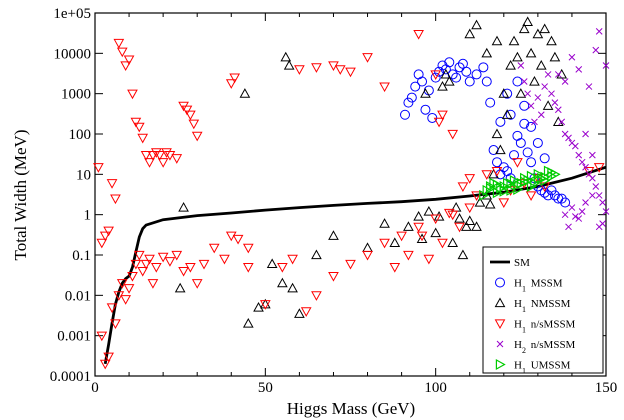 The height and width of the screenshot is (420, 624). I want to click on y-tick-label: 0.0001, so click(70, 377).